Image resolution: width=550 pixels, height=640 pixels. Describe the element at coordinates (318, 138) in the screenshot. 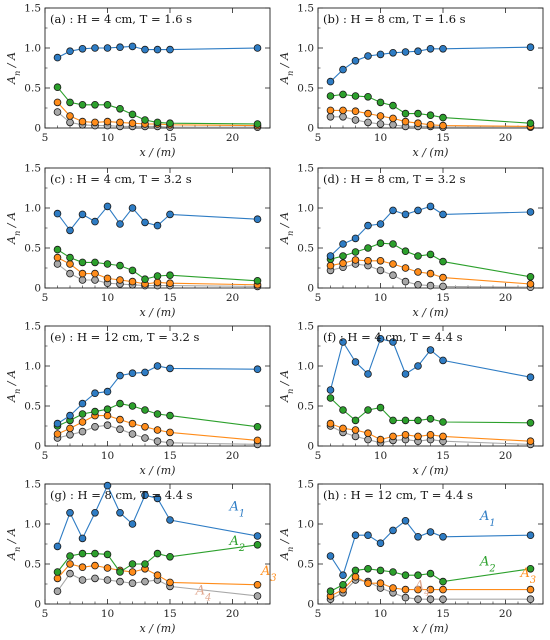

I see `x-tick-label: 5` at that location.